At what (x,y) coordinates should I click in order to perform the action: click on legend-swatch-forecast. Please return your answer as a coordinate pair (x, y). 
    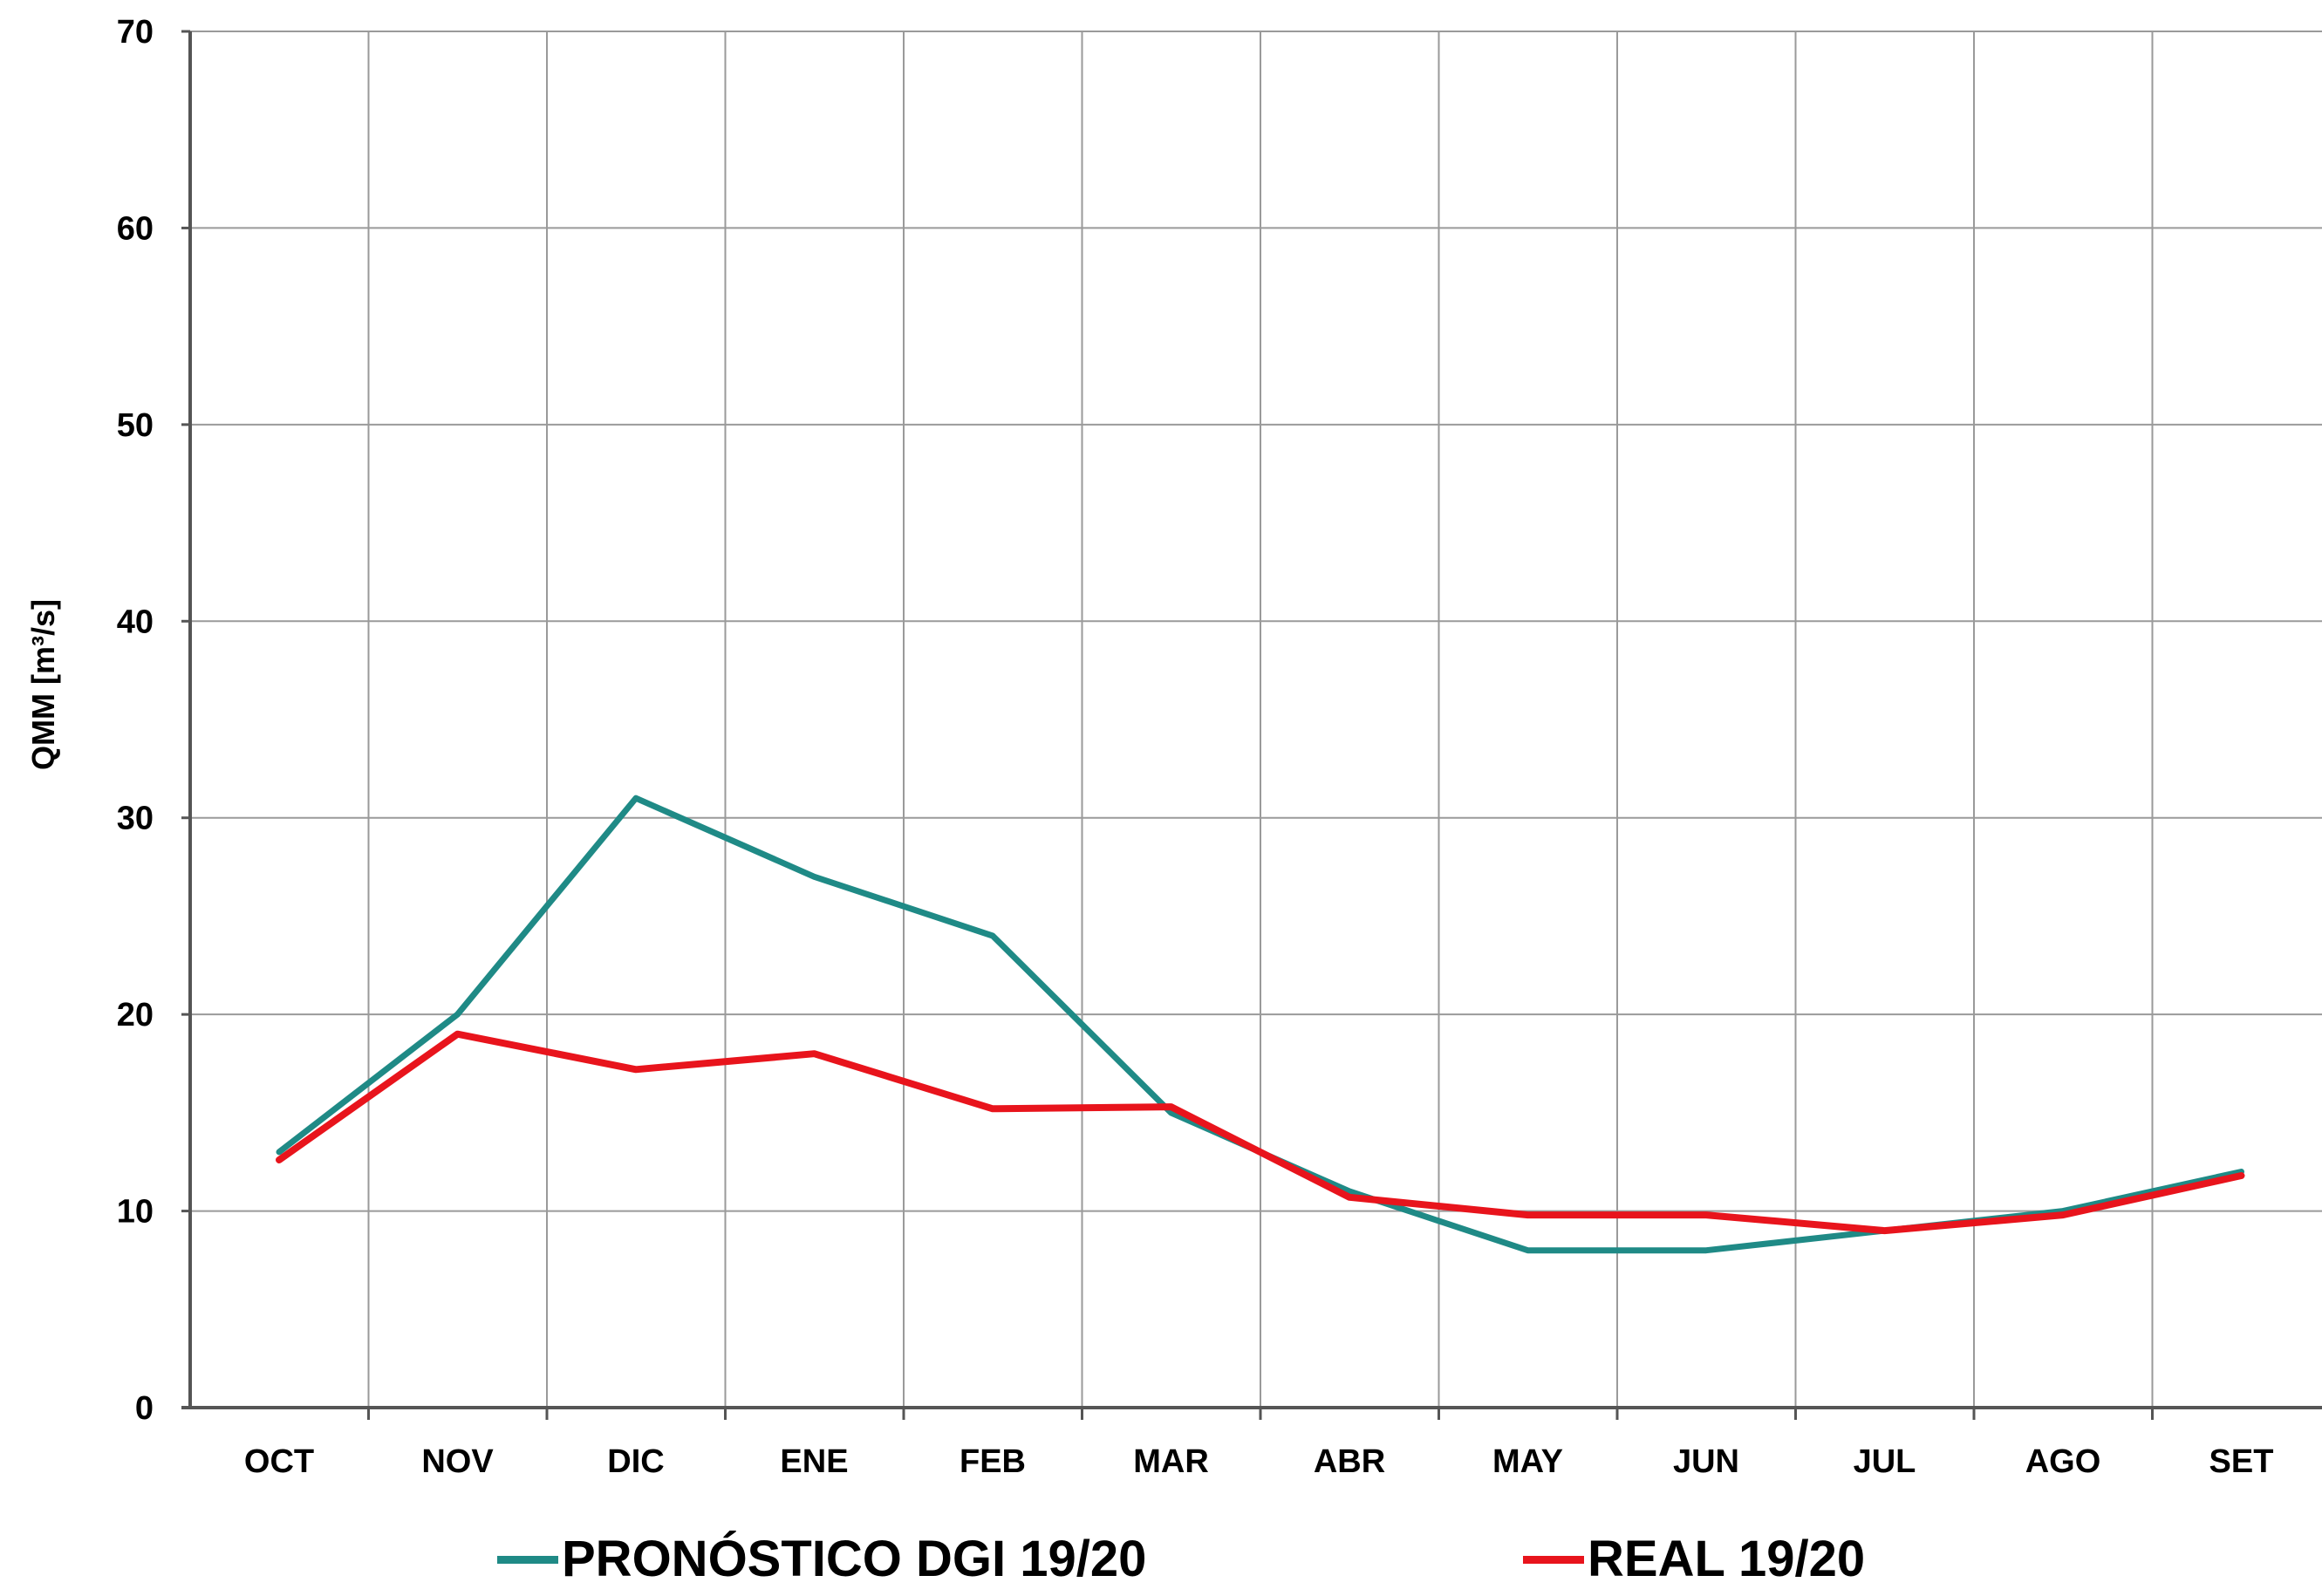
    Looking at the image, I should click on (527, 1560).